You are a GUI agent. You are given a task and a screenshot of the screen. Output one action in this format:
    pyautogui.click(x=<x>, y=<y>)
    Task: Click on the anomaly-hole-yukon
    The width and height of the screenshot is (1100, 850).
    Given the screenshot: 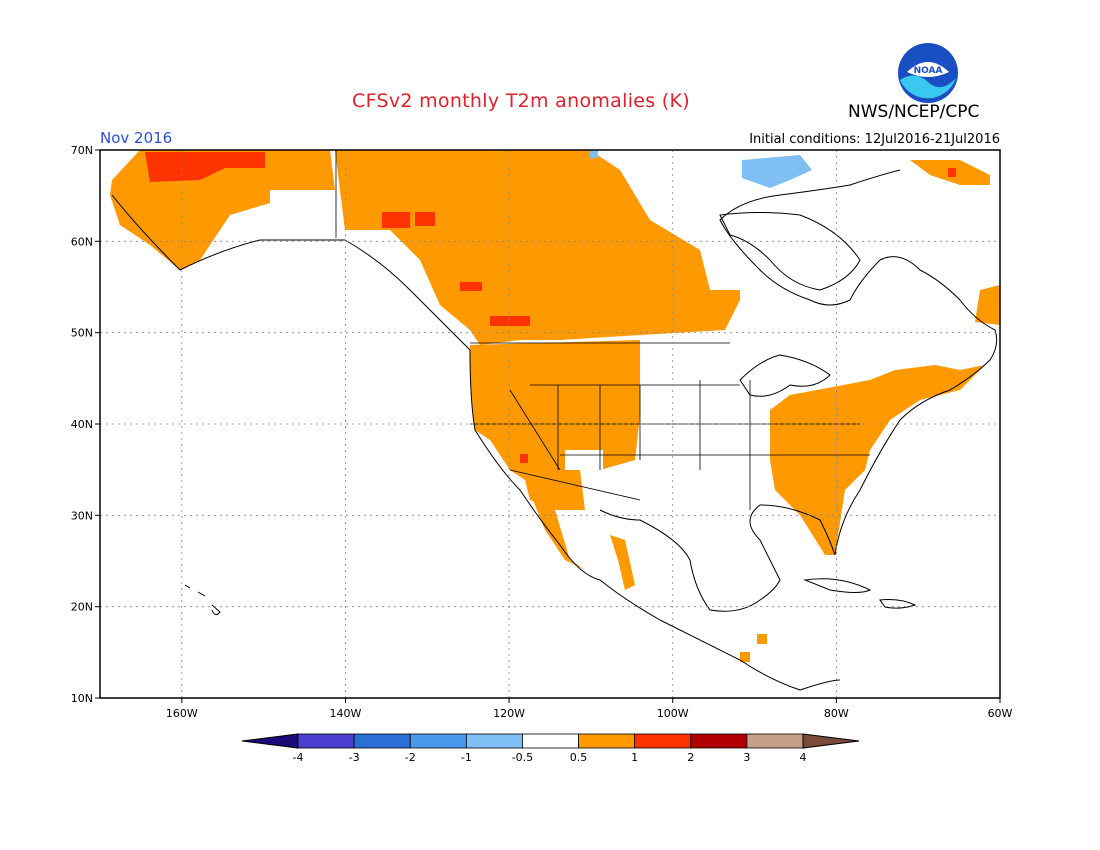 What is the action you would take?
    pyautogui.click(x=305, y=202)
    